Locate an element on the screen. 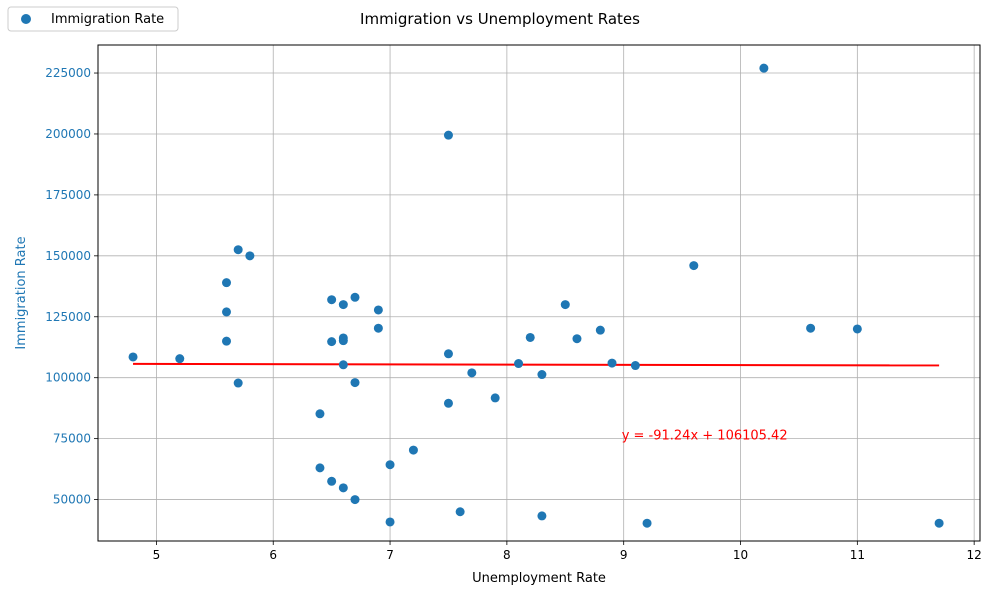  legend-box is located at coordinates (93, 19).